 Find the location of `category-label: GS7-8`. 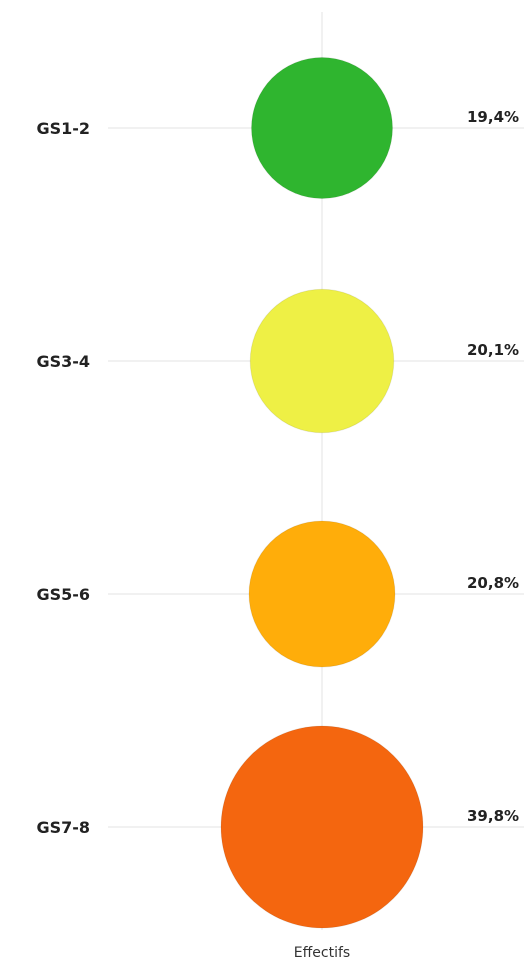

category-label: GS7-8 is located at coordinates (63, 827).